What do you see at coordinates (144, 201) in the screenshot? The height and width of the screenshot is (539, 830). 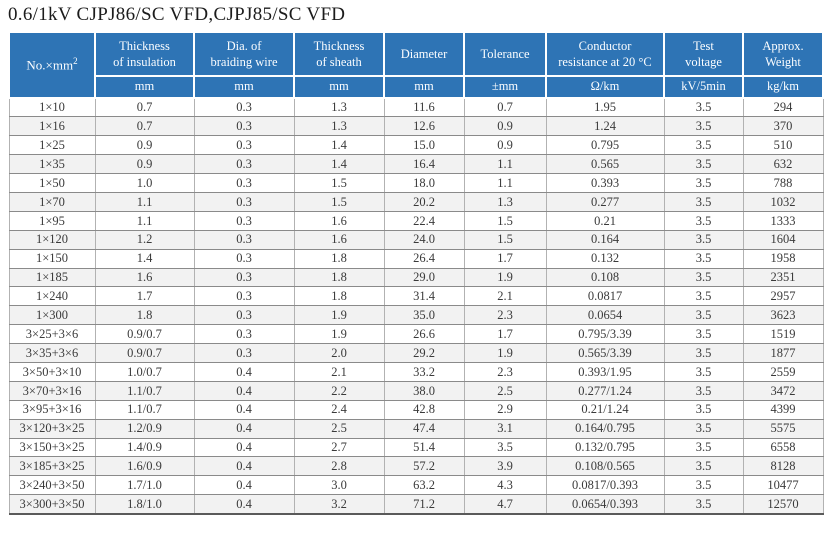 I see `table-cell: 1.1` at bounding box center [144, 201].